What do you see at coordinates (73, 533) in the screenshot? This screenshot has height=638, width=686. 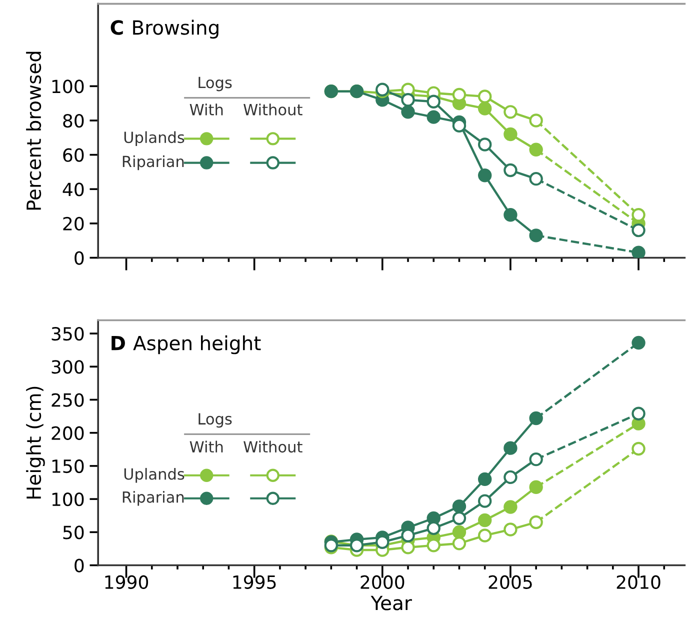 I see `y-tick-label: 50` at bounding box center [73, 533].